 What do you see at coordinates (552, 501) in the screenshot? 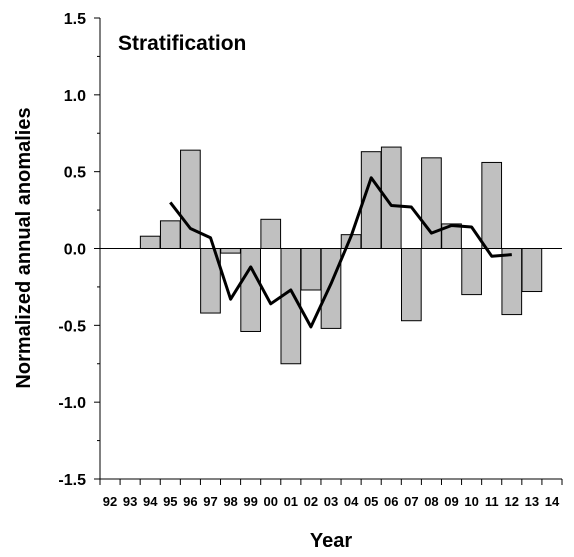
I see `x-tick-label: 14` at bounding box center [552, 501].